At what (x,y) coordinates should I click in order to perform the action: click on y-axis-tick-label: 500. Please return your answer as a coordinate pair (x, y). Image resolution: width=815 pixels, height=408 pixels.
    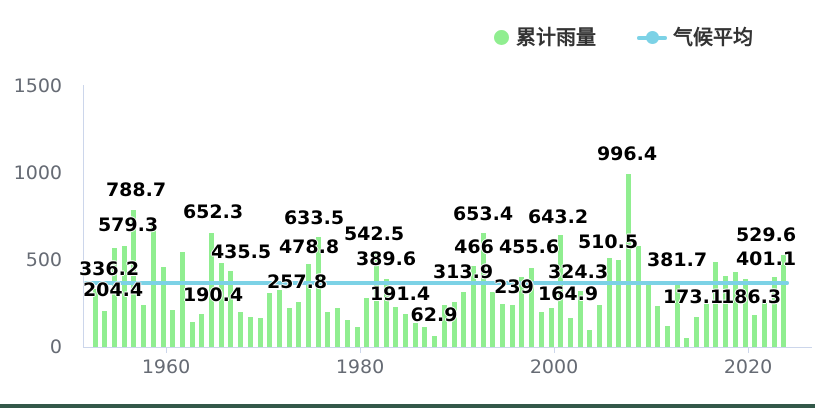
    Looking at the image, I should click on (43, 260).